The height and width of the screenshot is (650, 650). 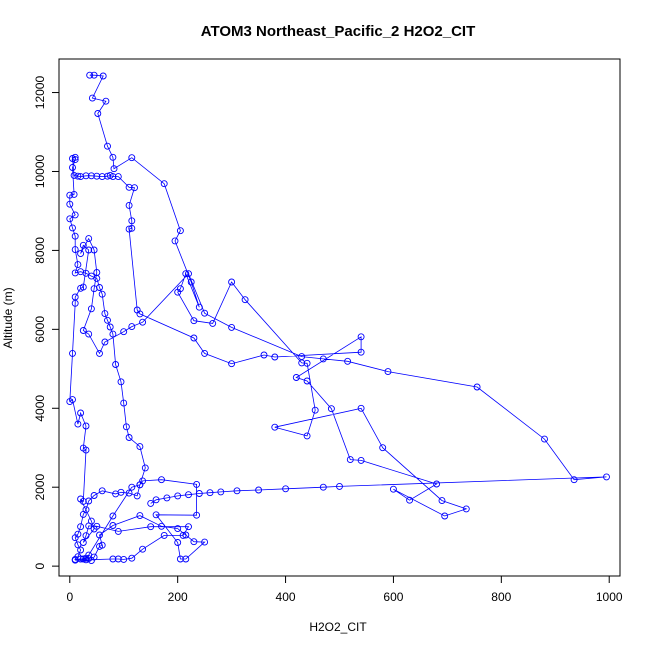 What do you see at coordinates (393, 597) in the screenshot?
I see `x-tick-label: 600` at bounding box center [393, 597].